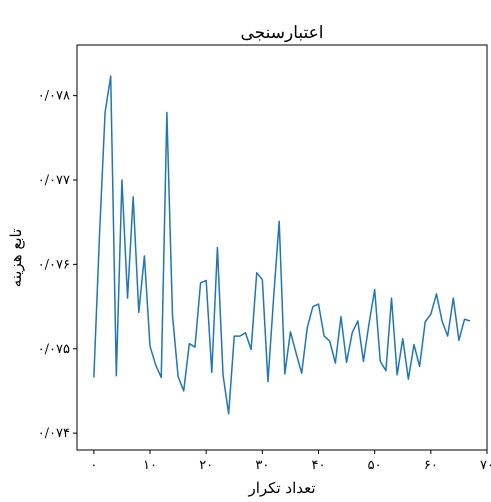 This screenshot has height=502, width=491. I want to click on x-tick-label: ۲۰, so click(206, 465).